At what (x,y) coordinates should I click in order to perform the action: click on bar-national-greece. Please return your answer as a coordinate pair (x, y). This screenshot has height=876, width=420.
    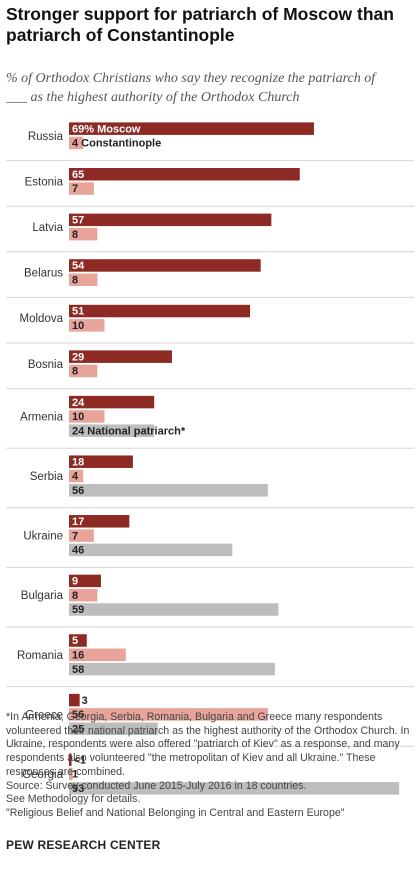
    Looking at the image, I should click on (113, 728).